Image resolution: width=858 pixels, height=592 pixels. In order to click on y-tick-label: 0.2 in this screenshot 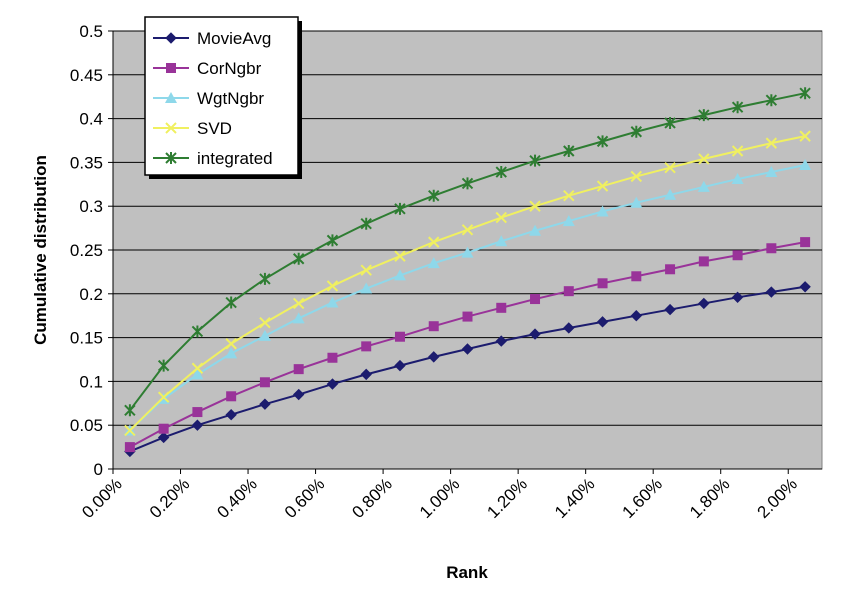, I will do `click(91, 294)`.